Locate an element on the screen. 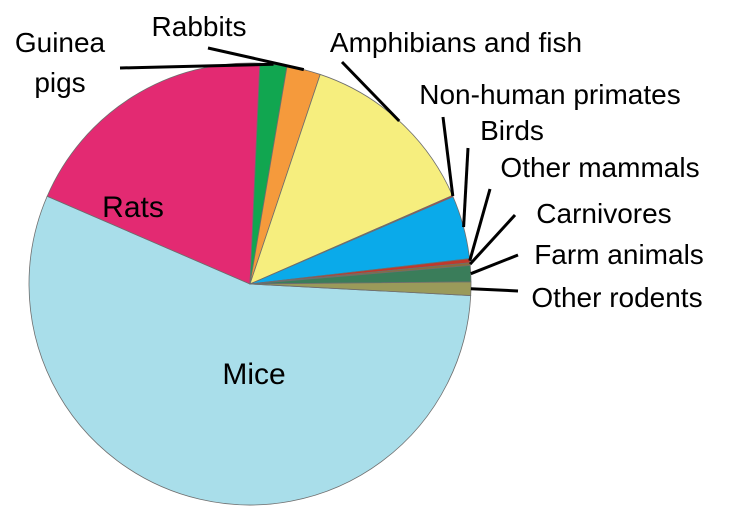  leader-amphibians-and-fish is located at coordinates (370, 91).